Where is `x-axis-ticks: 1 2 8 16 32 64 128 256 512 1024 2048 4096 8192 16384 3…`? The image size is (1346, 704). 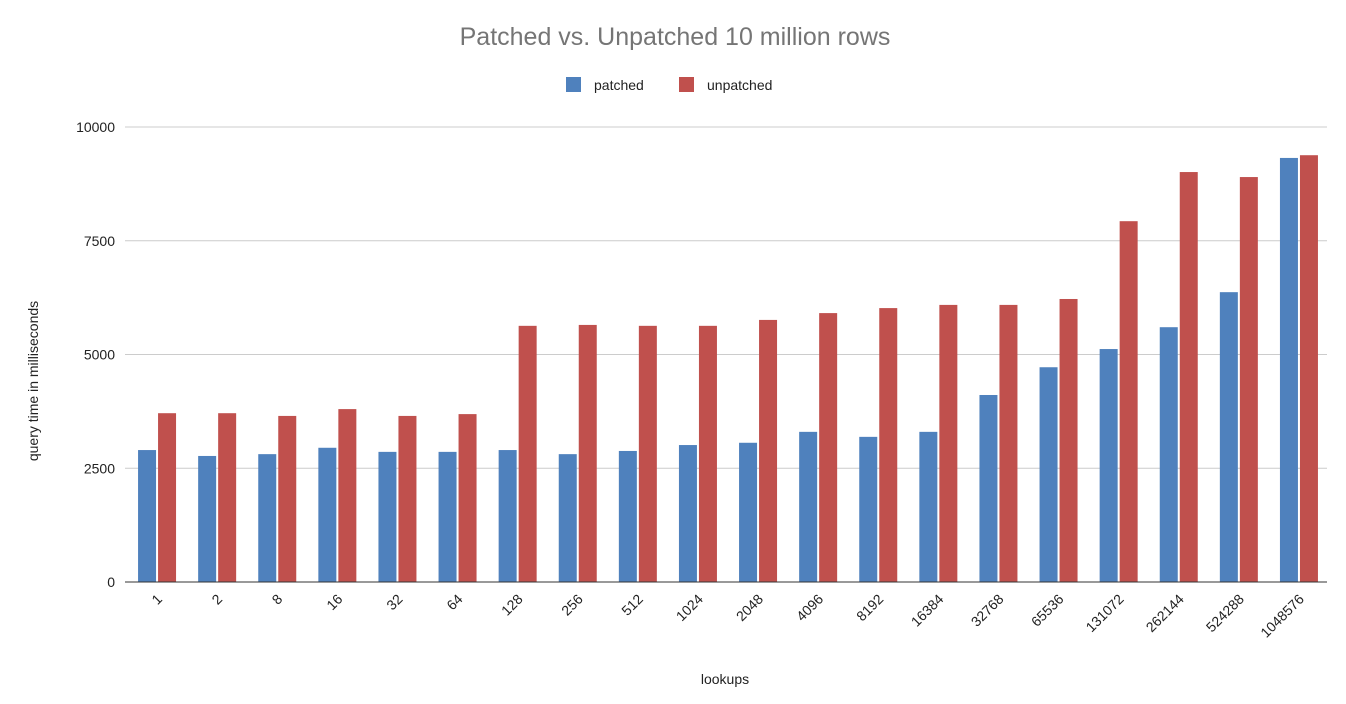
x-axis-ticks: 1 2 8 16 32 64 128 256 512 1024 2048 4096 8192 16384 3… is located at coordinates (727, 616).